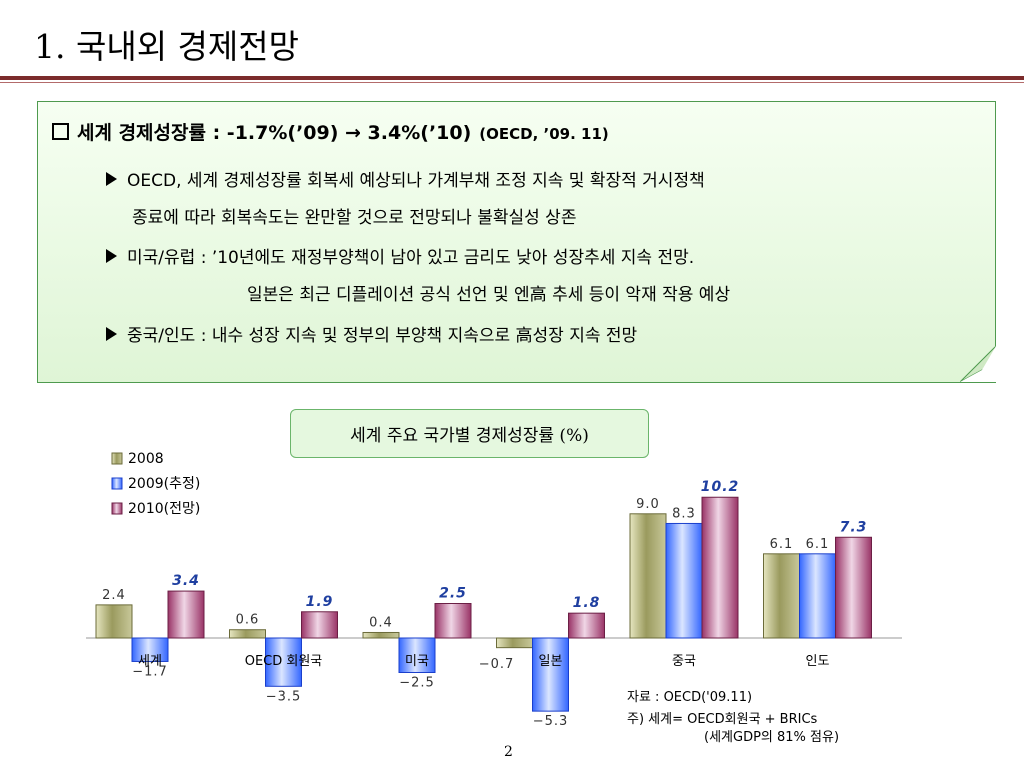 The image size is (1024, 768). What do you see at coordinates (684, 513) in the screenshot?
I see `data-label: 8.3` at bounding box center [684, 513].